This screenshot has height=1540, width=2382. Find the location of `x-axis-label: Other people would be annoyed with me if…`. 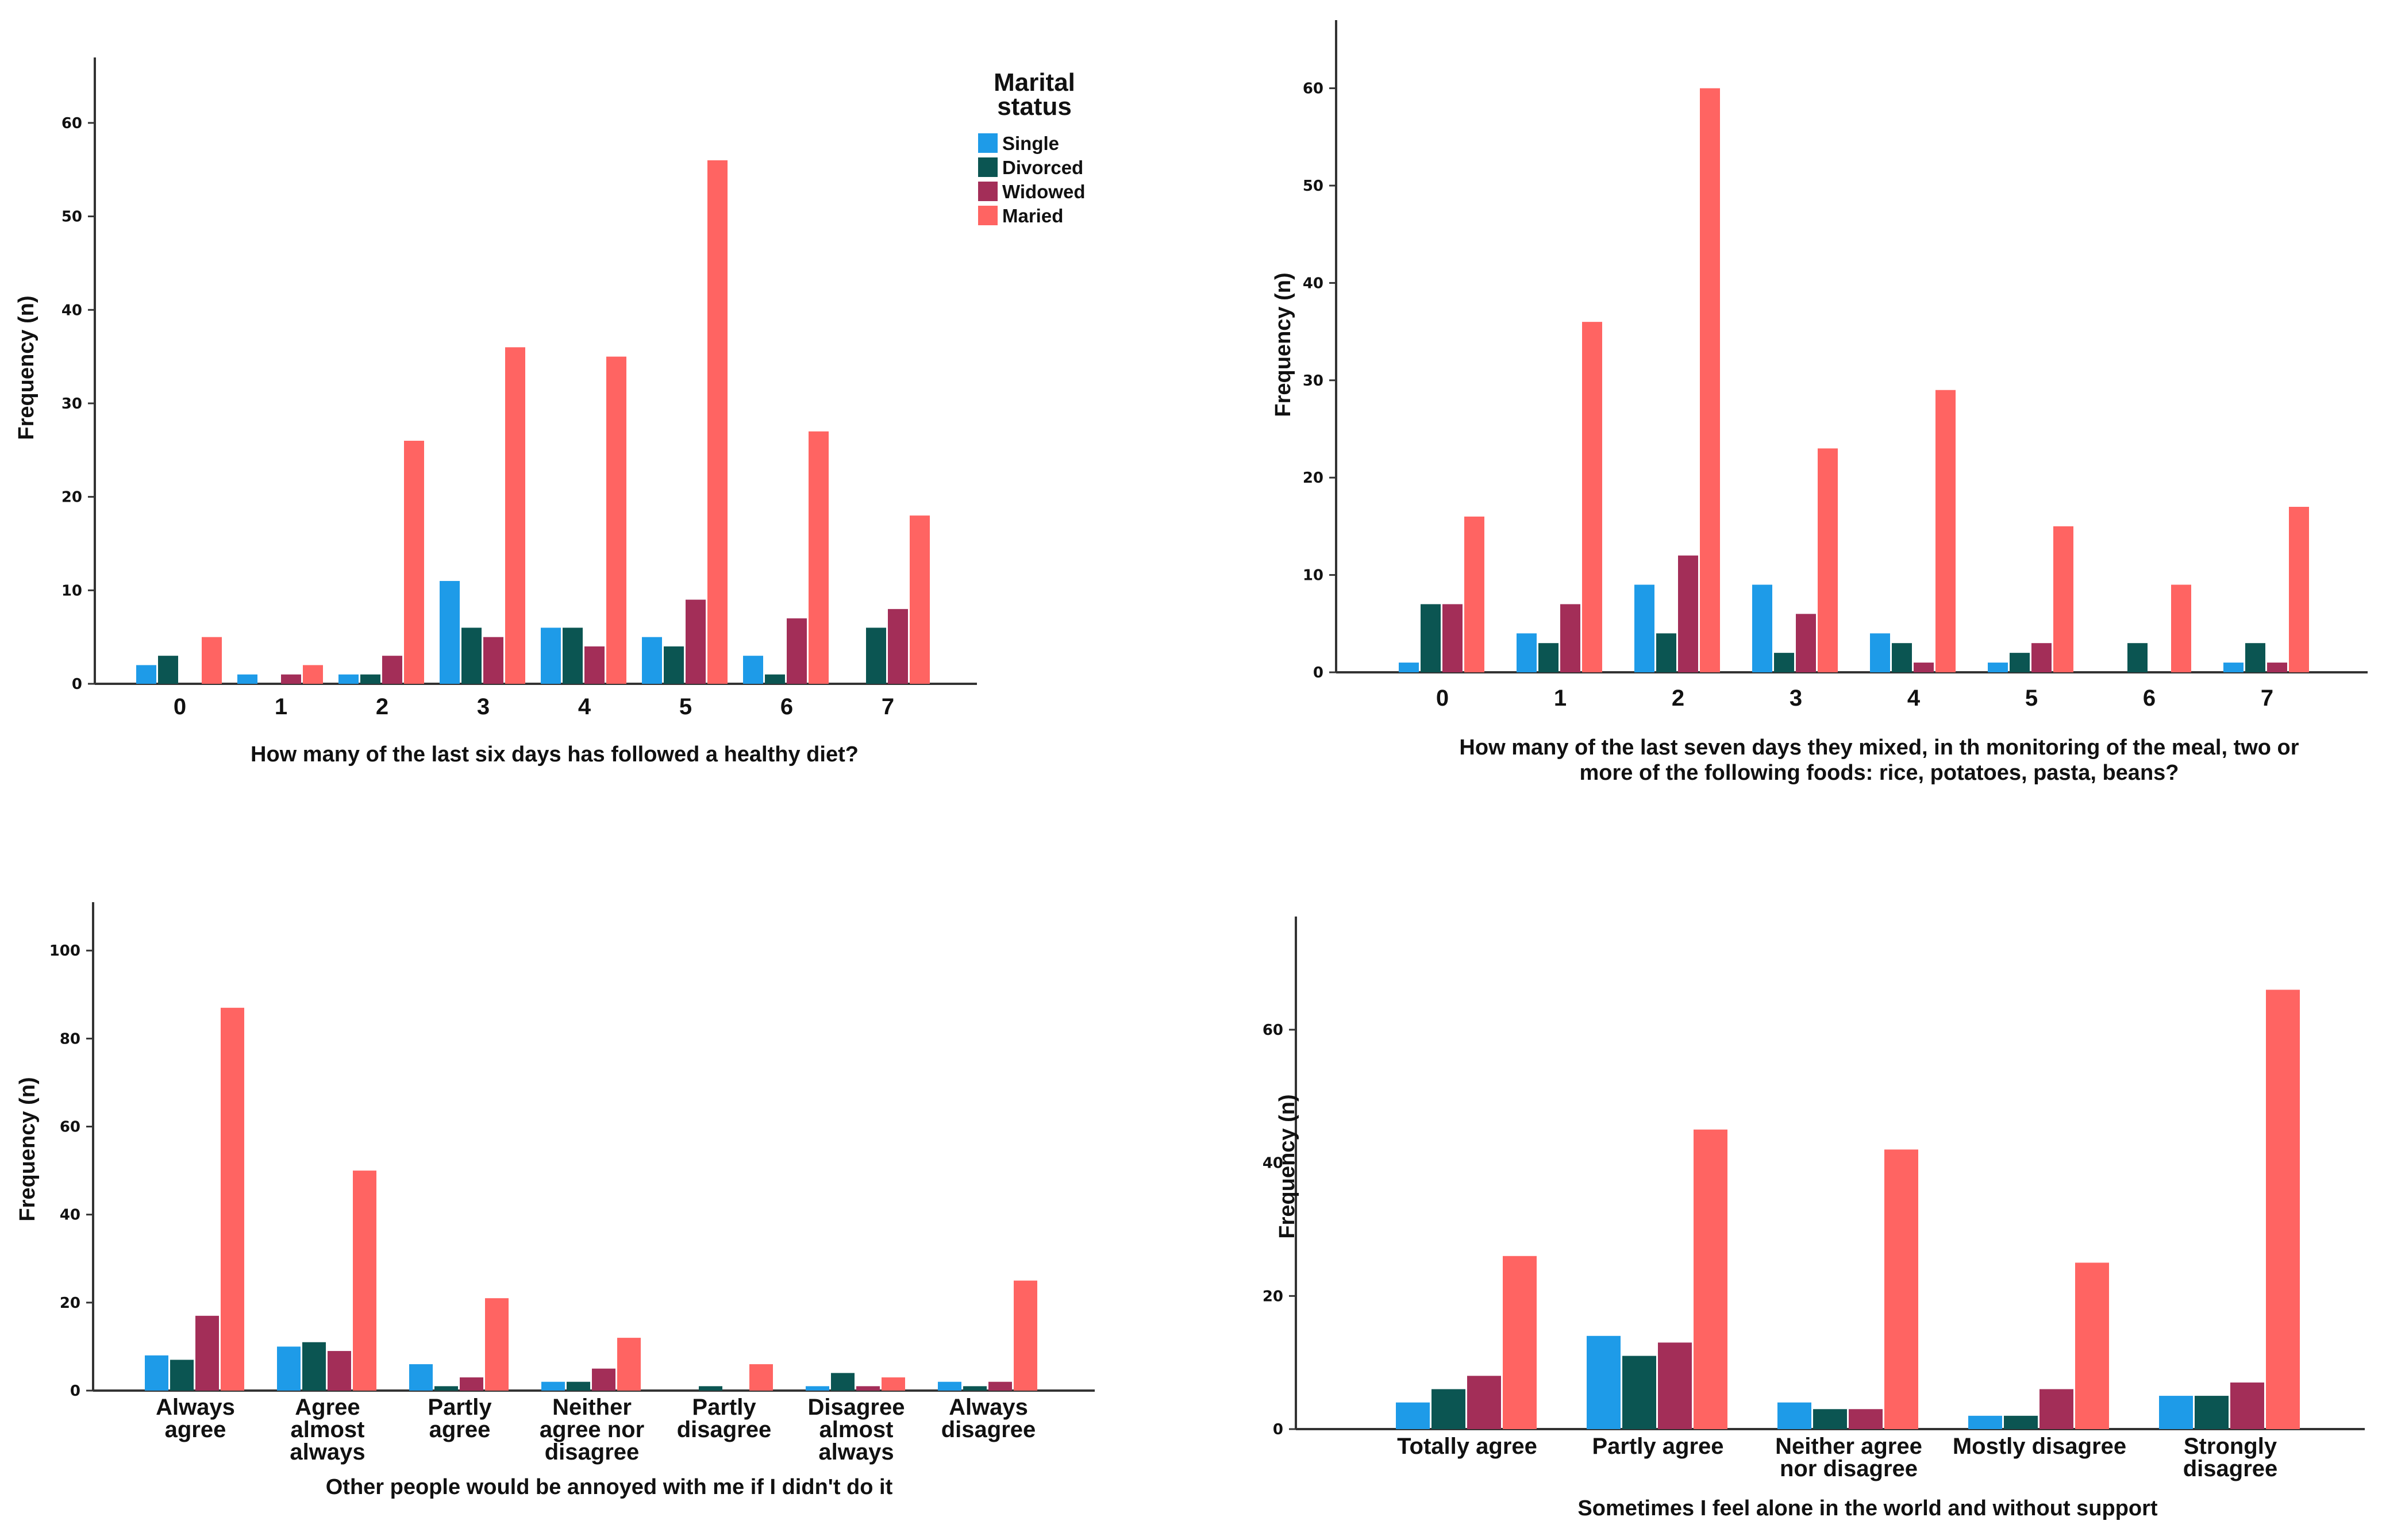

x-axis-label: Other people would be annoyed with me if… is located at coordinates (609, 1487).